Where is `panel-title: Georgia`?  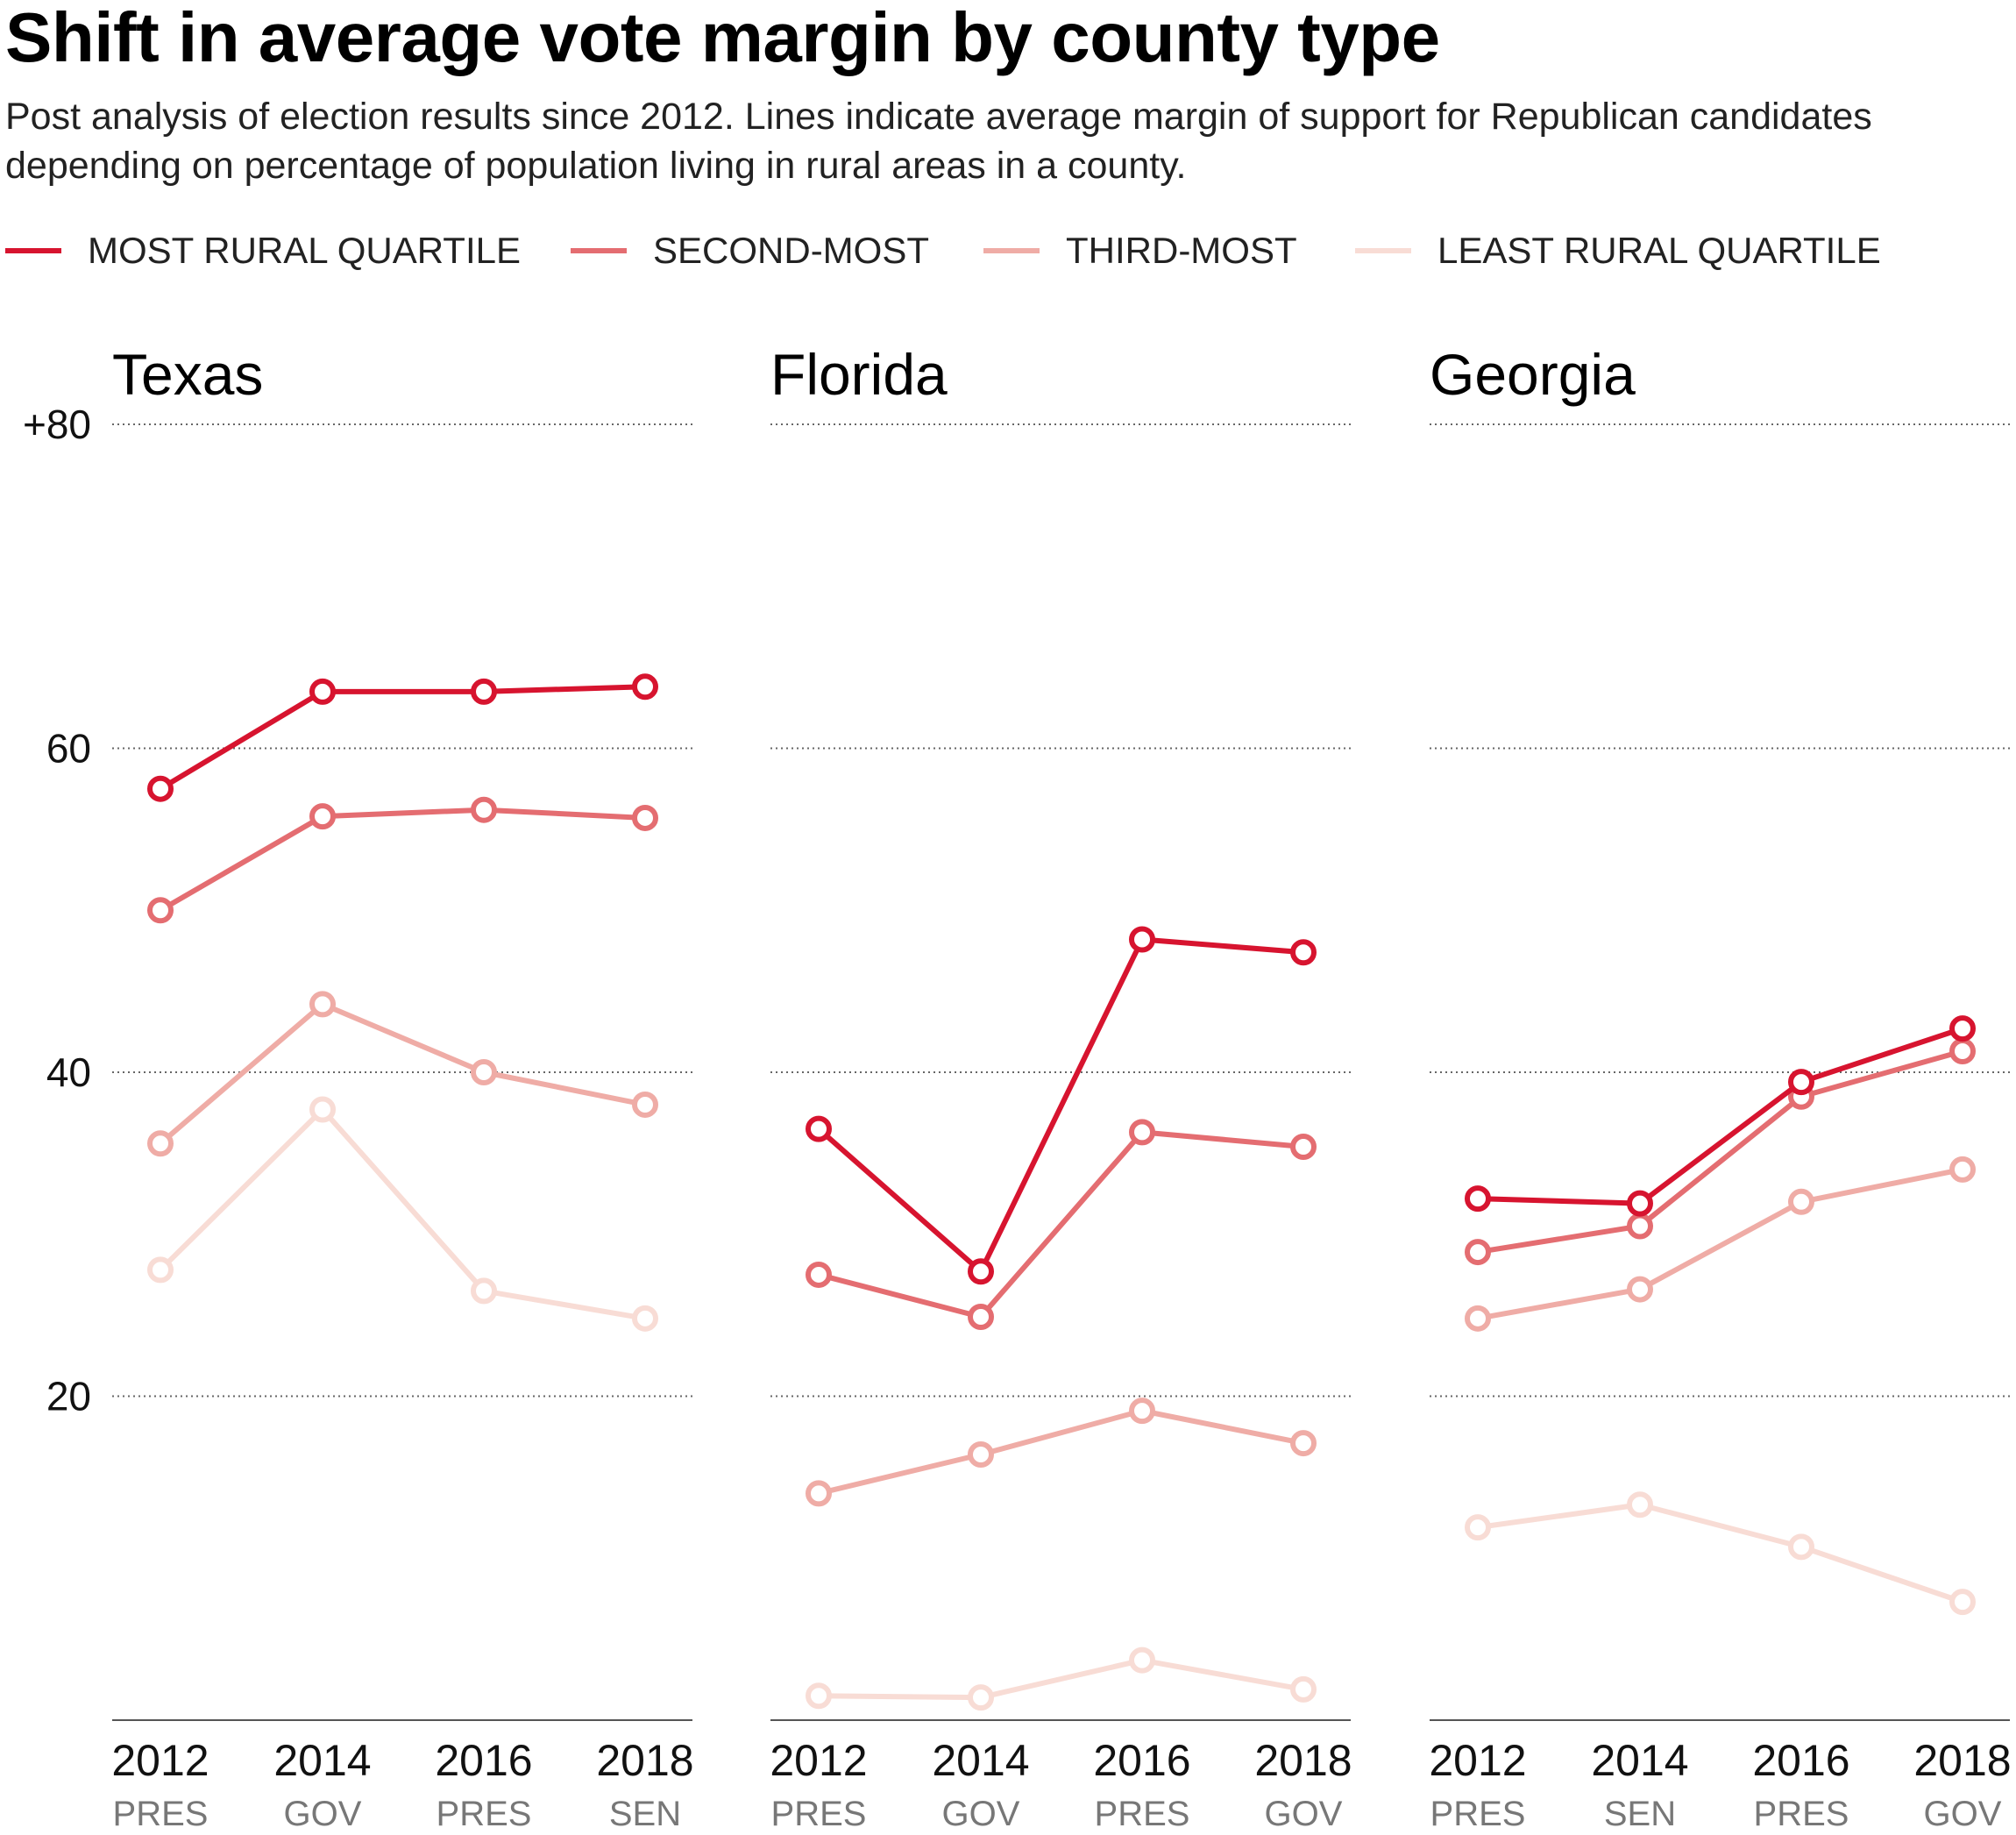
panel-title: Georgia is located at coordinates (1533, 374).